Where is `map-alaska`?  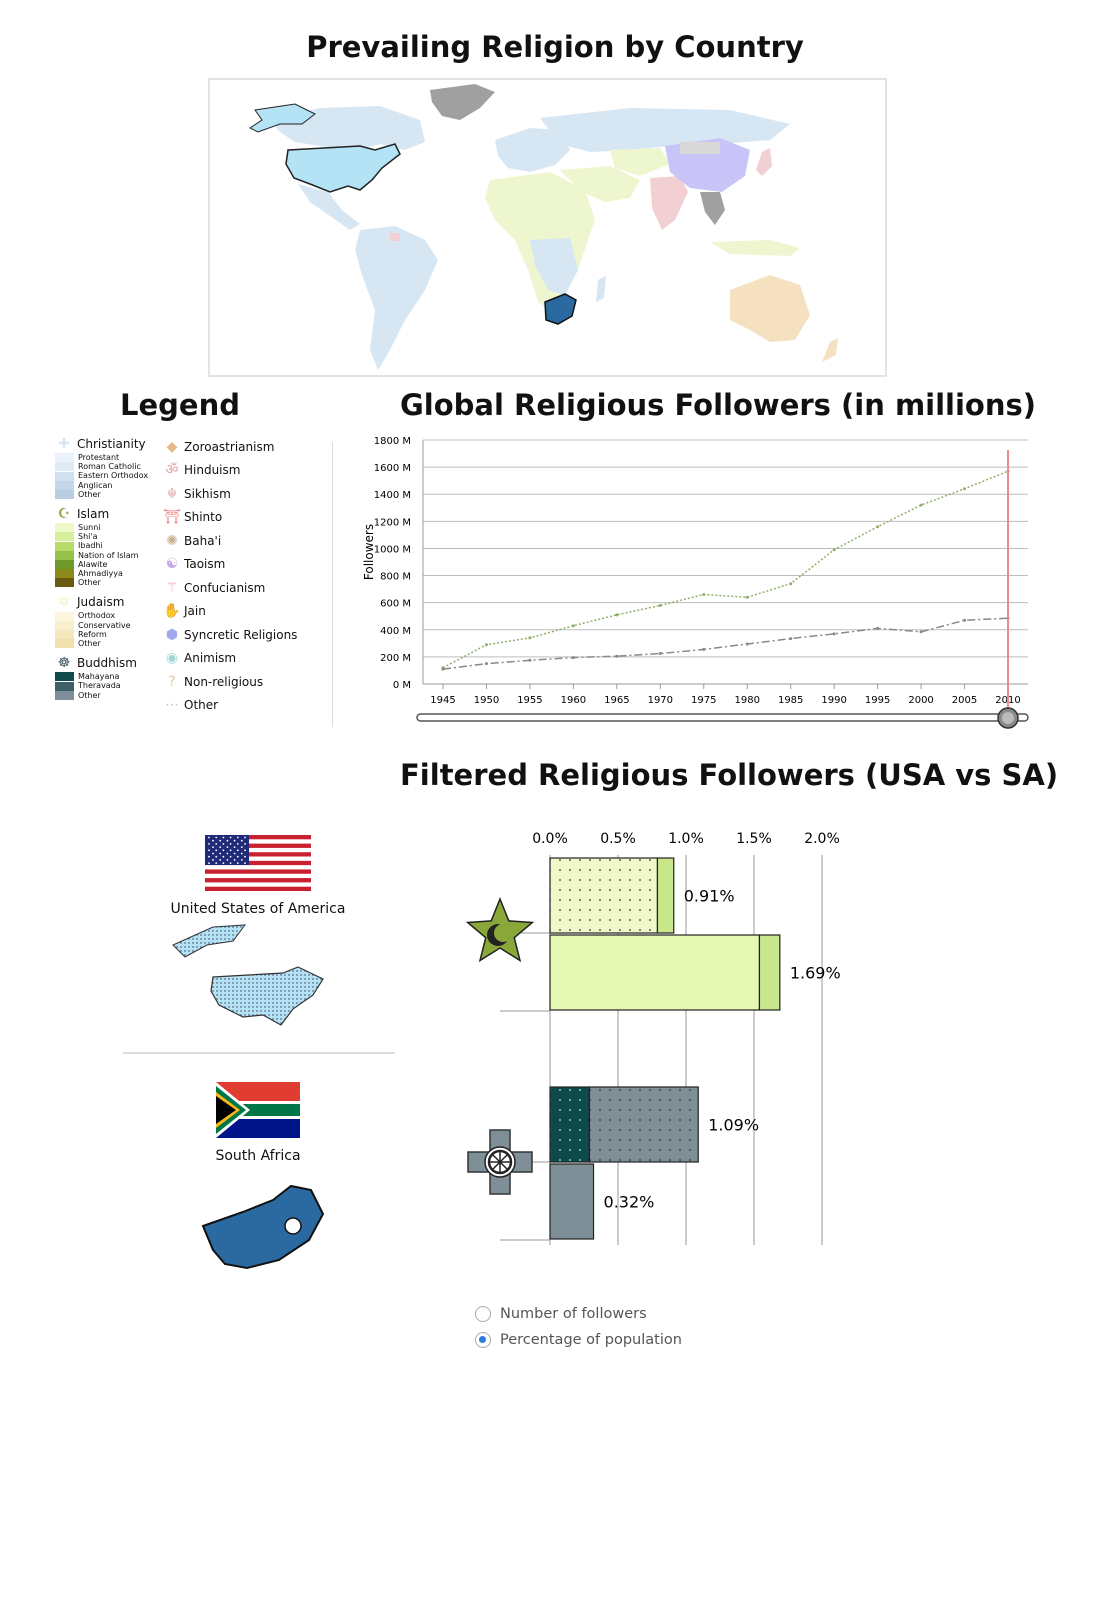
map-alaska is located at coordinates (282, 118).